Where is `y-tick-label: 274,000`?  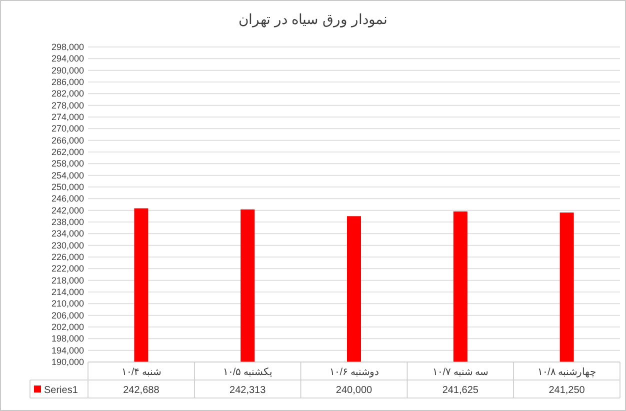
y-tick-label: 274,000 is located at coordinates (67, 117).